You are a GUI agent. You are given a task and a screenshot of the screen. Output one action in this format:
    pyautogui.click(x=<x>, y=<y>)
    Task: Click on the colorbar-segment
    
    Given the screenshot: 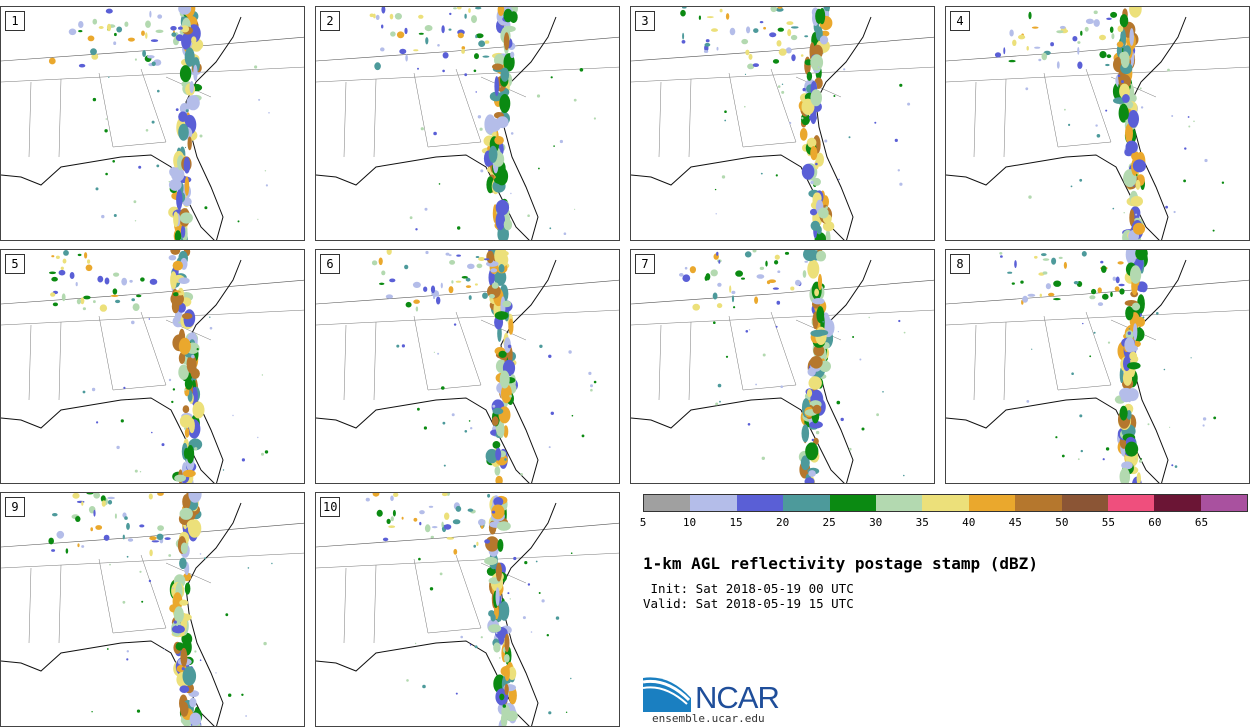 What is the action you would take?
    pyautogui.click(x=1177, y=503)
    